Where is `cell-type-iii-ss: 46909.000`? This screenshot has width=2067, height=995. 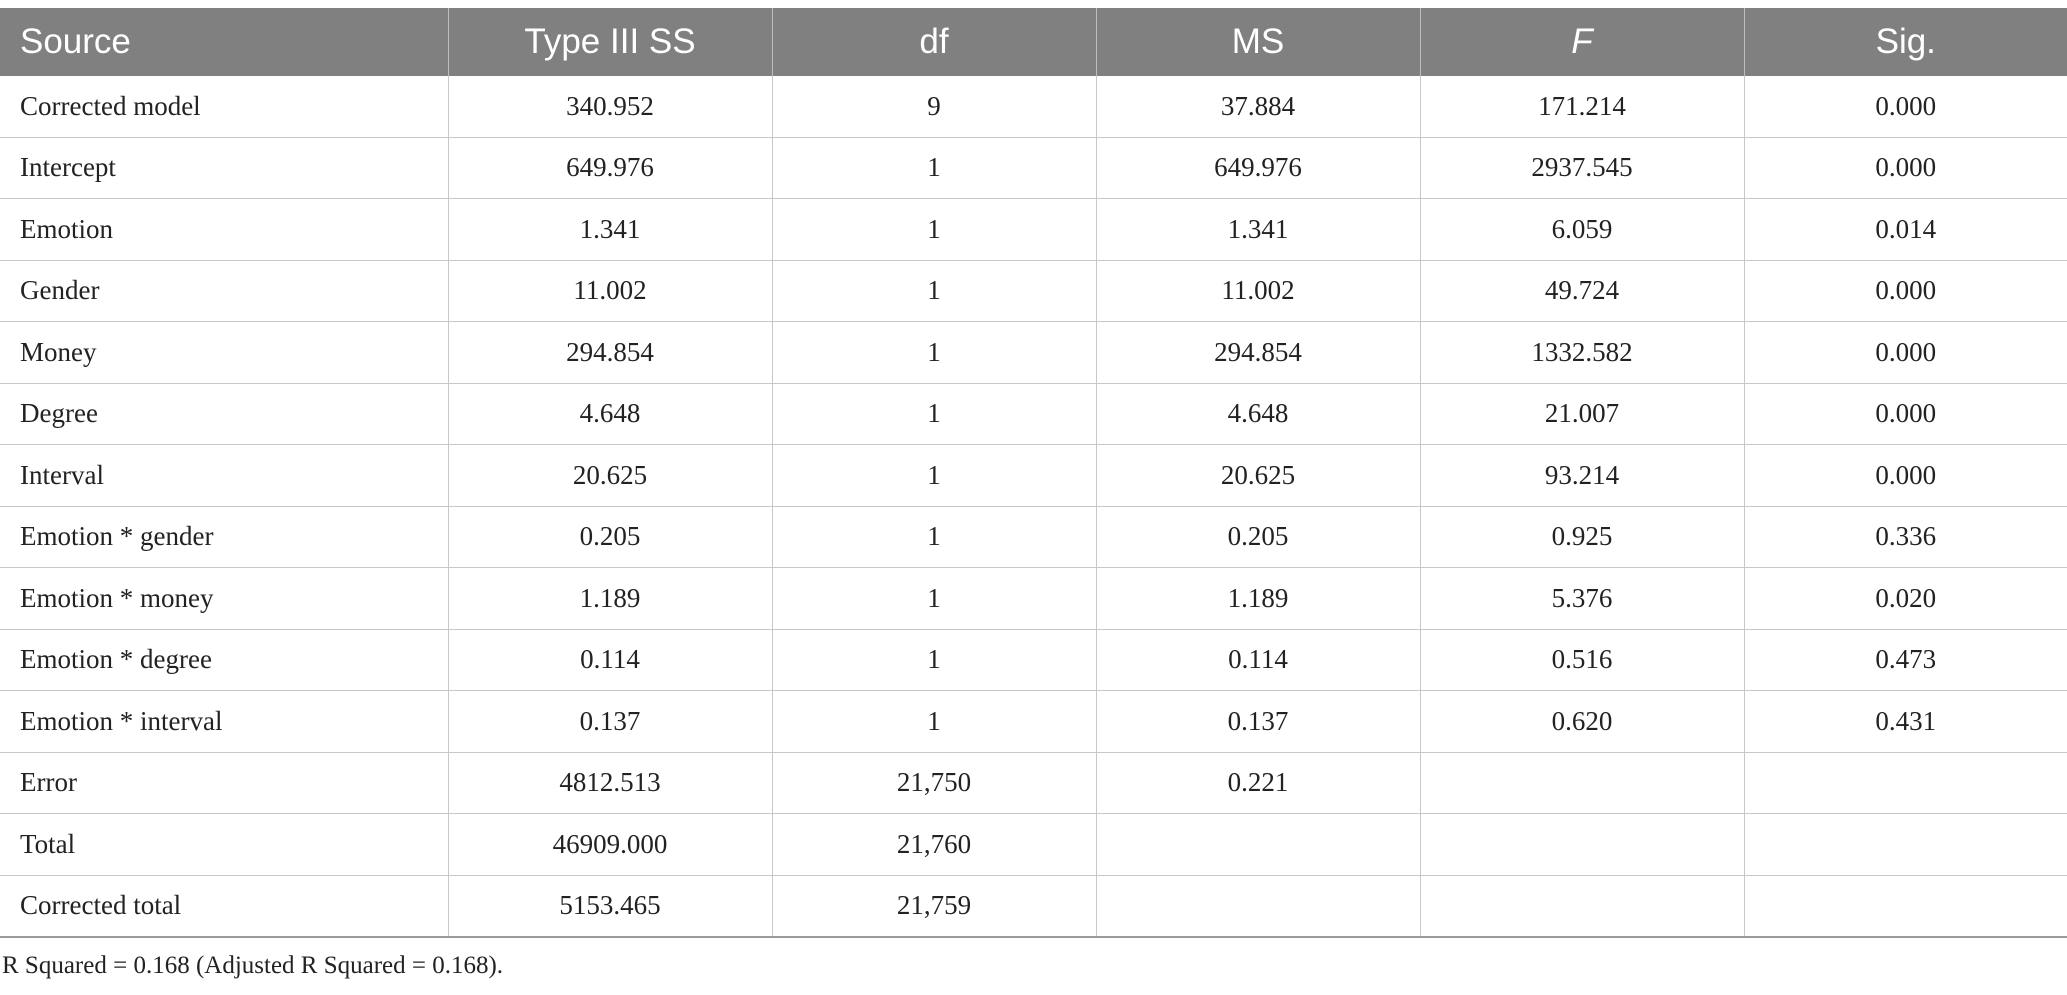
cell-type-iii-ss: 46909.000 is located at coordinates (609, 844).